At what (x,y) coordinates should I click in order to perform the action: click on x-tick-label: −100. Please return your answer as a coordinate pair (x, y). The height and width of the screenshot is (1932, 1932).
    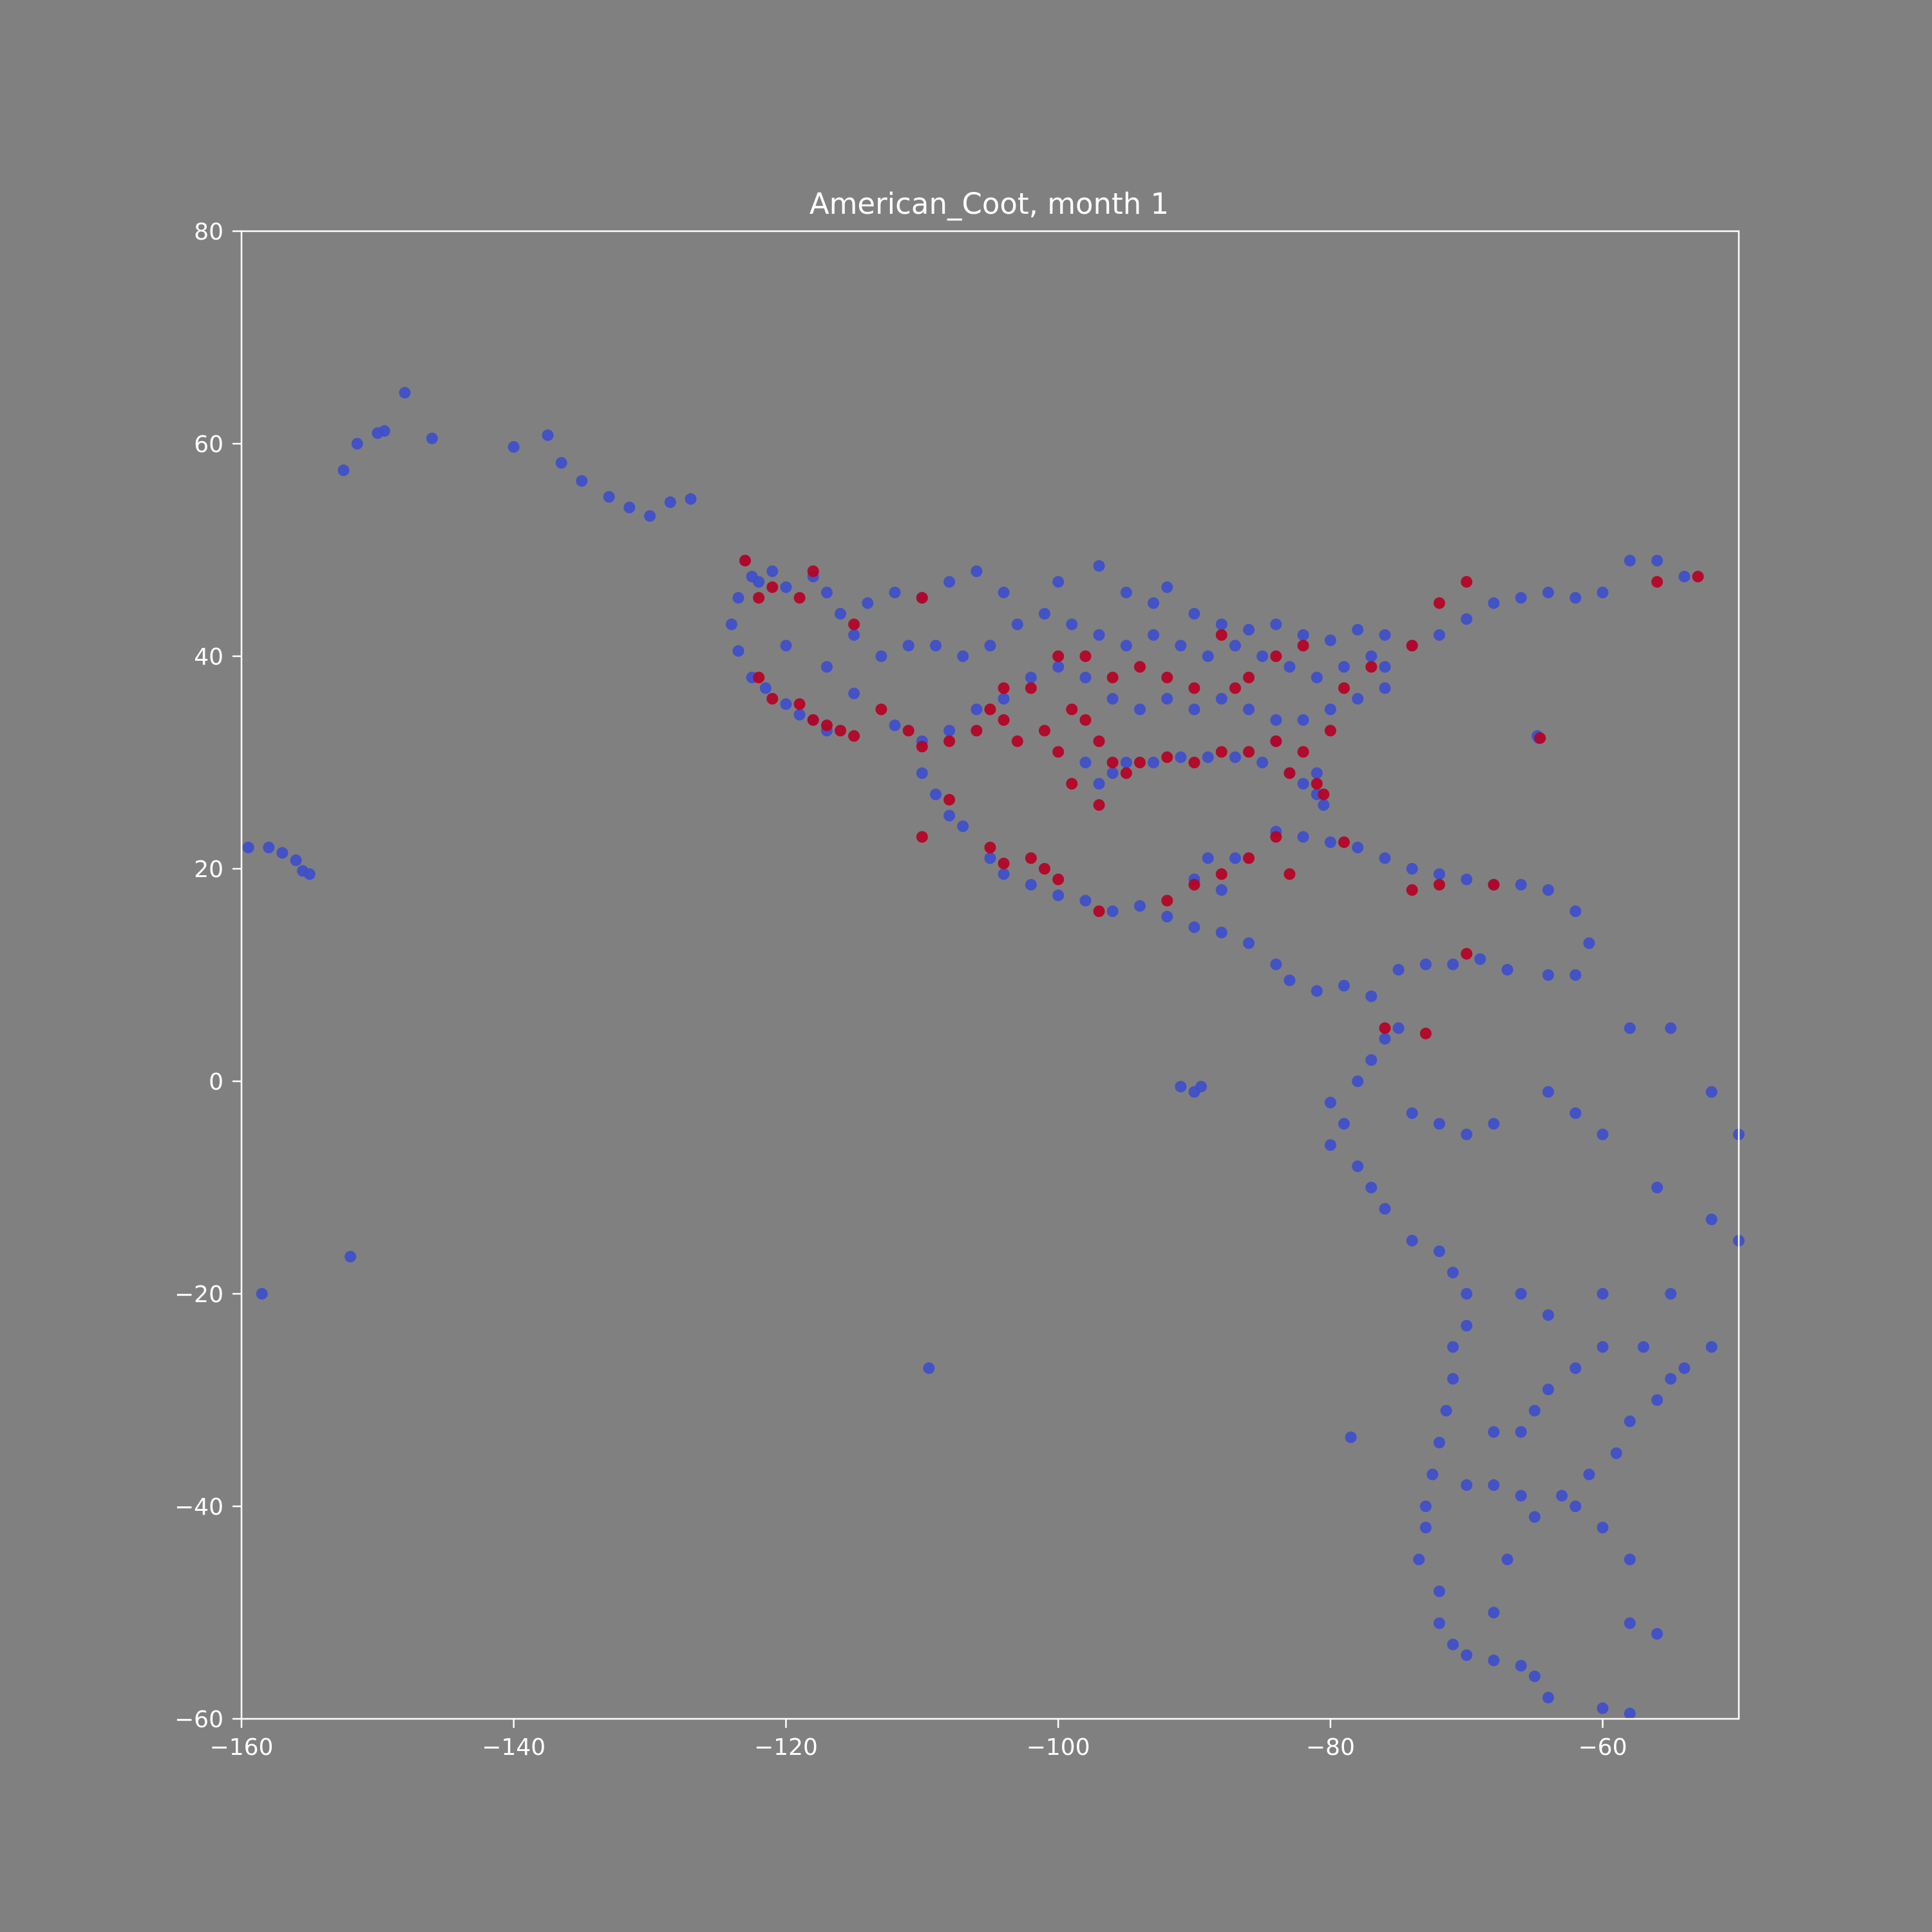
    Looking at the image, I should click on (1059, 1748).